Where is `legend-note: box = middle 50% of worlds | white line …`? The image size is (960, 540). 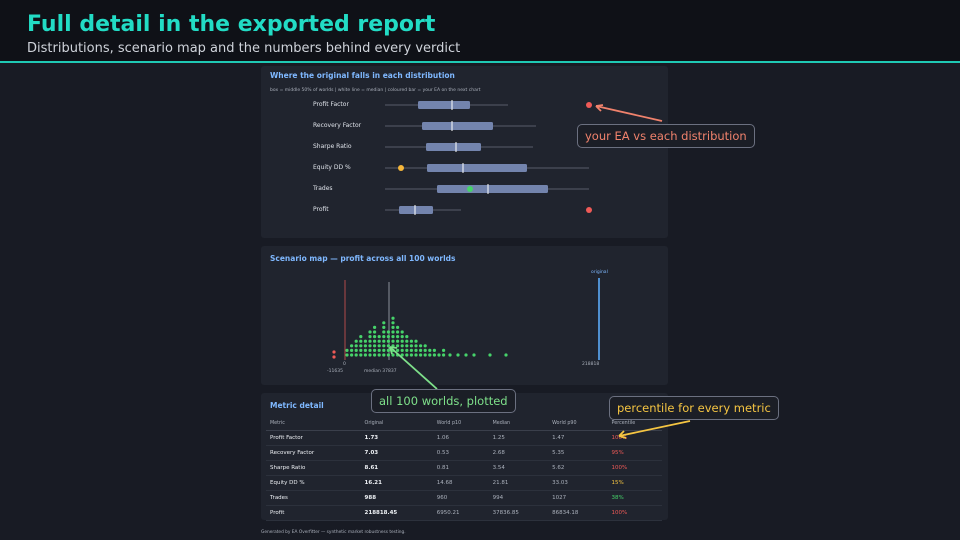
legend-note: box = middle 50% of worlds | white line … is located at coordinates (375, 90).